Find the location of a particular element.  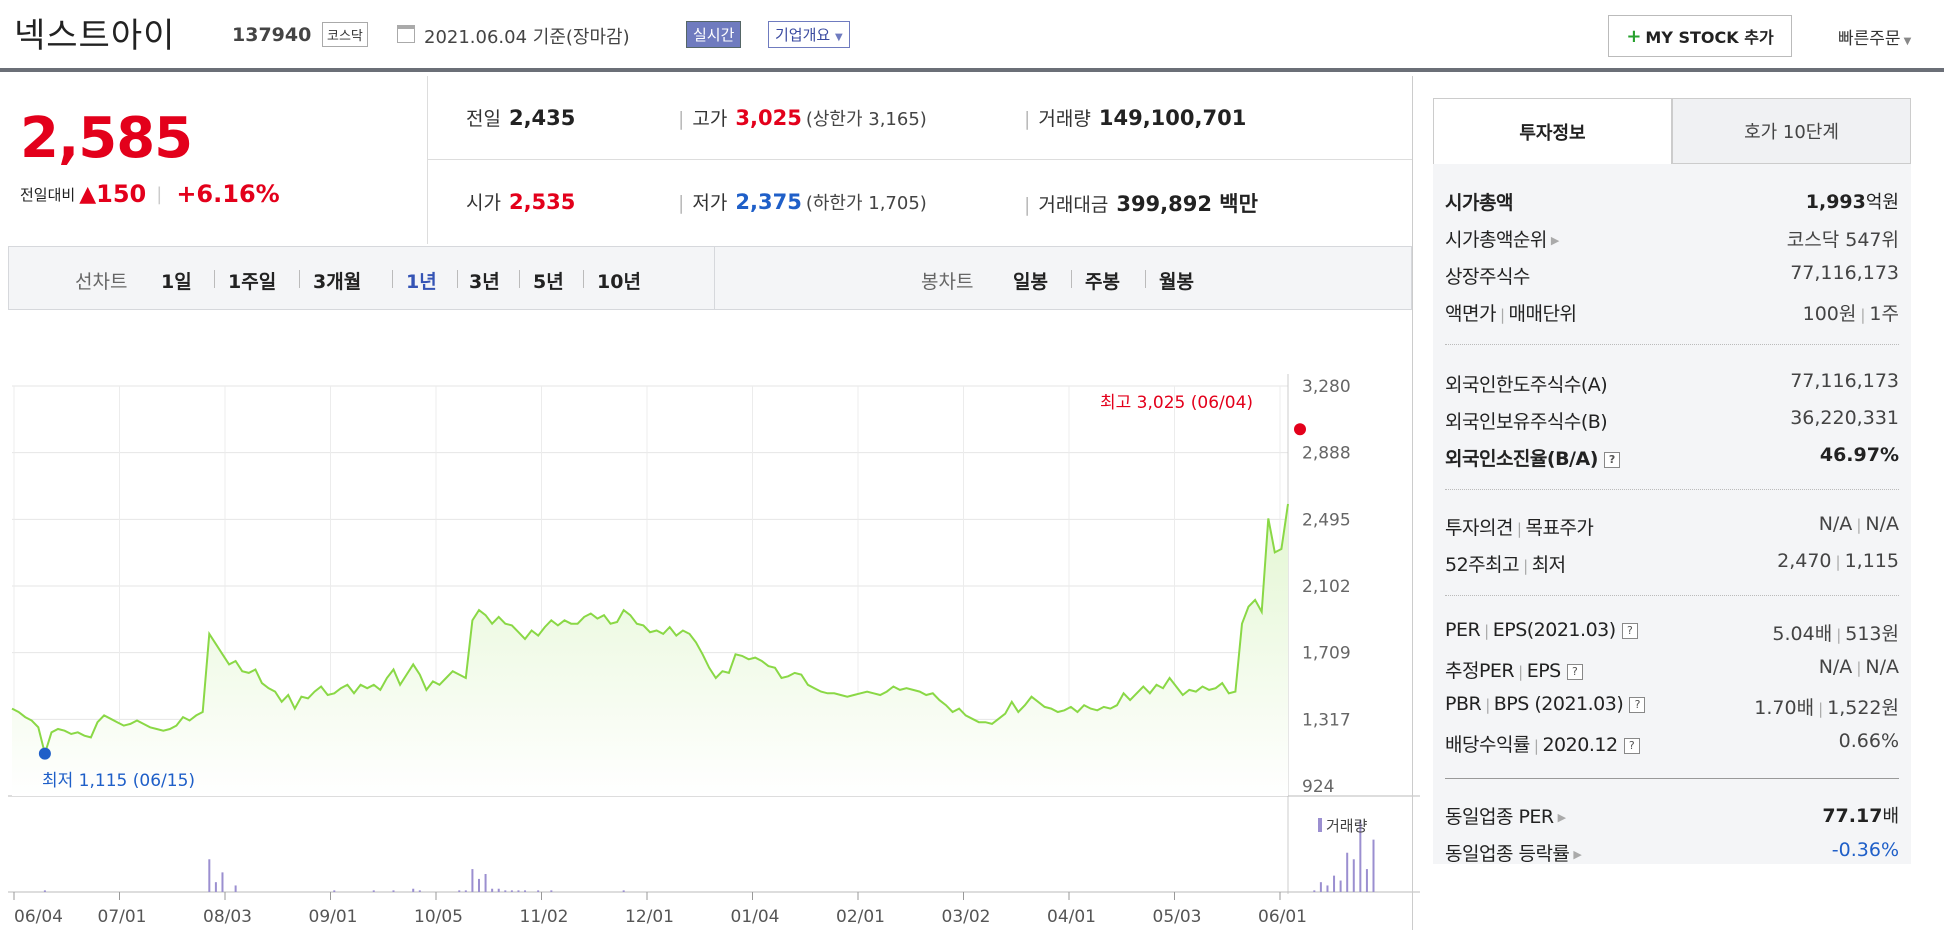

period-1d: 1일 is located at coordinates (176, 282).